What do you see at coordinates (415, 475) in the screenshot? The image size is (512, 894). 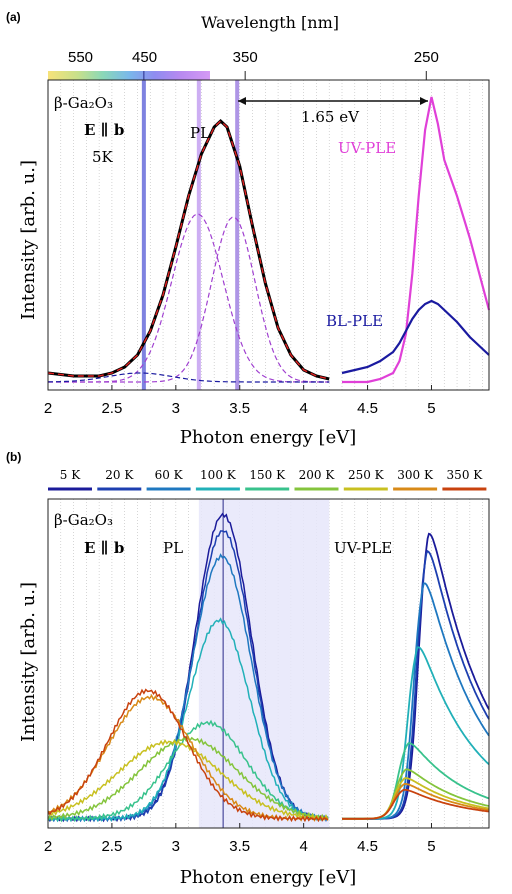 I see `legend-label: 300 K` at bounding box center [415, 475].